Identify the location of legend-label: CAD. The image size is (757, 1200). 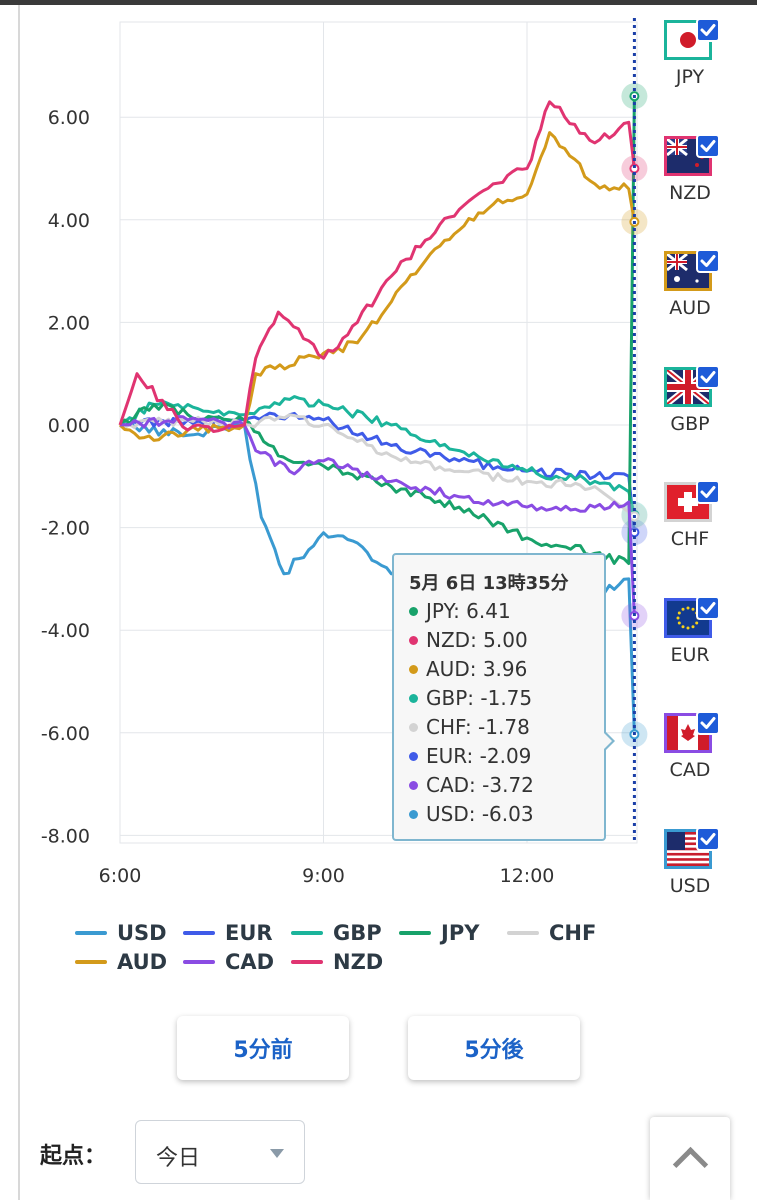
(250, 961).